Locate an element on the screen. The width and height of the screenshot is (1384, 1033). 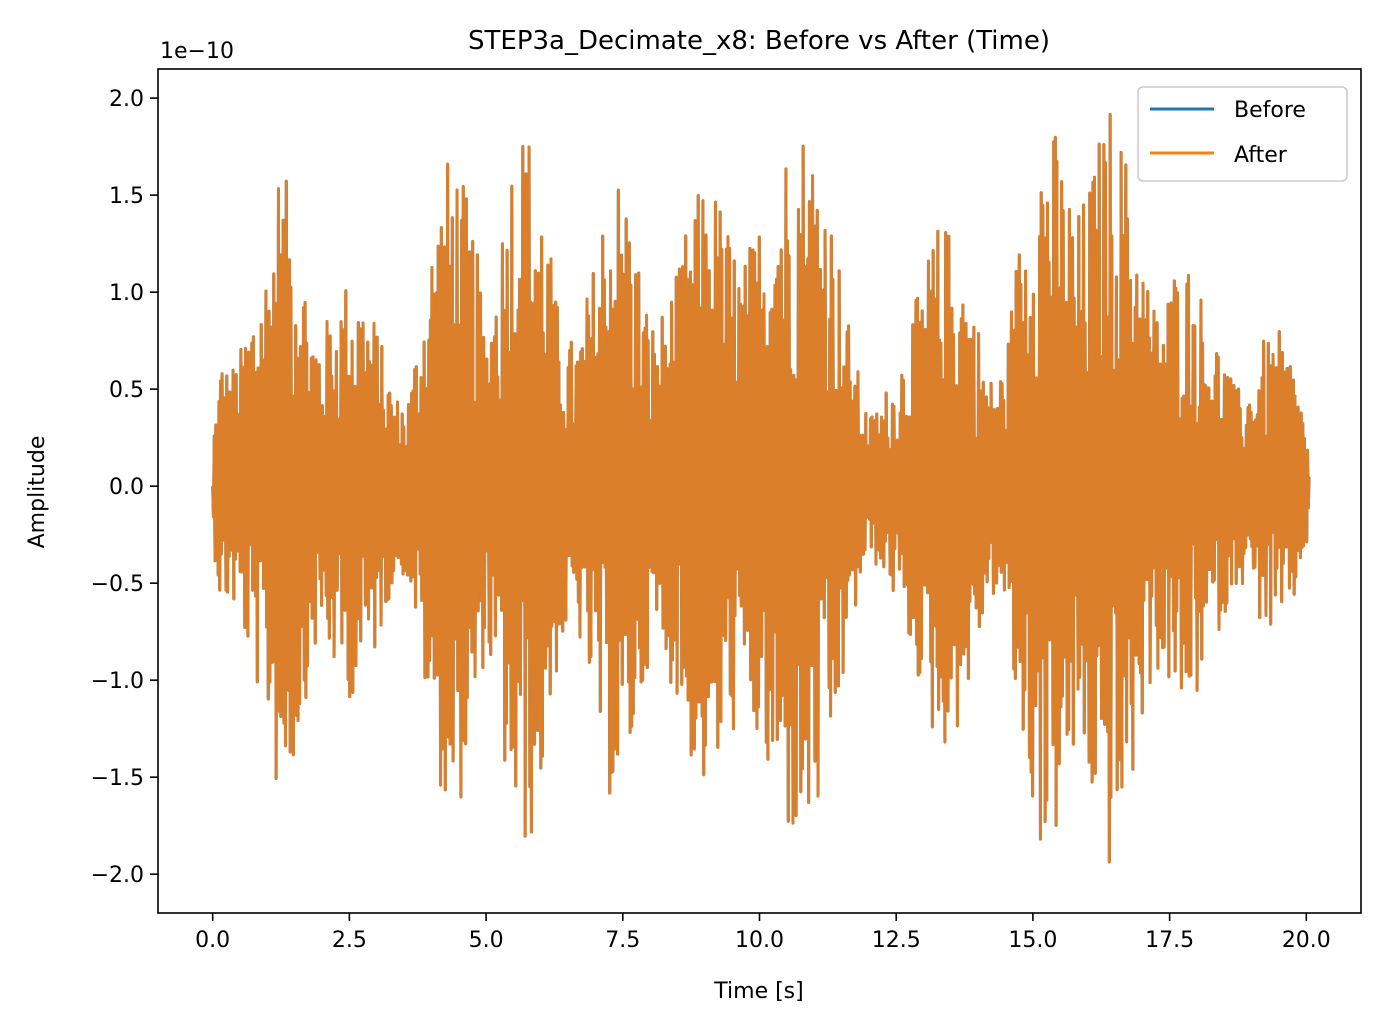
y-tick-label: 1.5 is located at coordinates (126, 196).